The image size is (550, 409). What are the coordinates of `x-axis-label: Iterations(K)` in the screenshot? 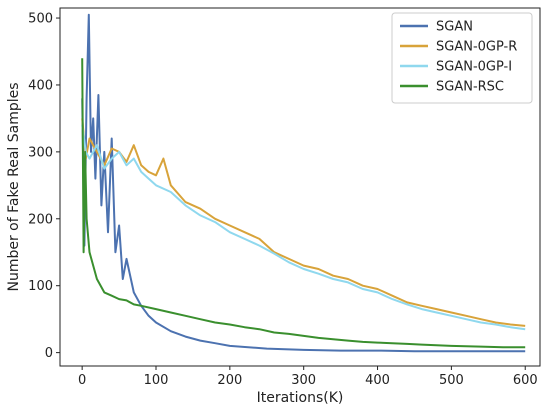 It's located at (300, 398).